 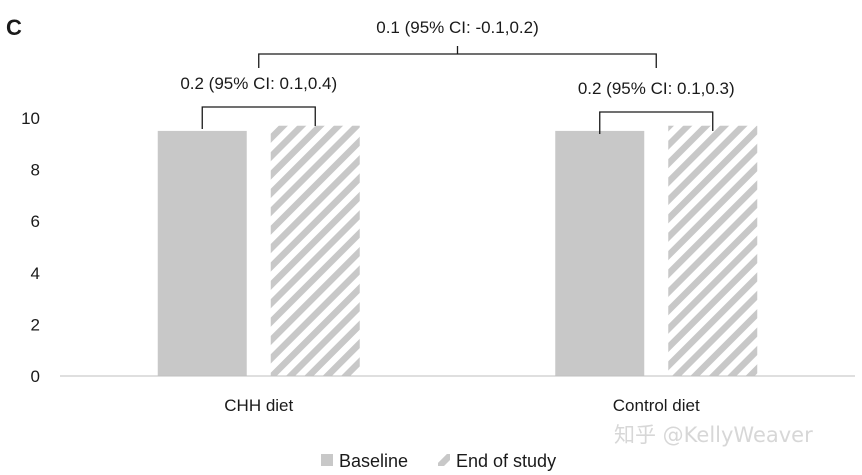 What do you see at coordinates (35, 376) in the screenshot?
I see `y-tick-label: 0` at bounding box center [35, 376].